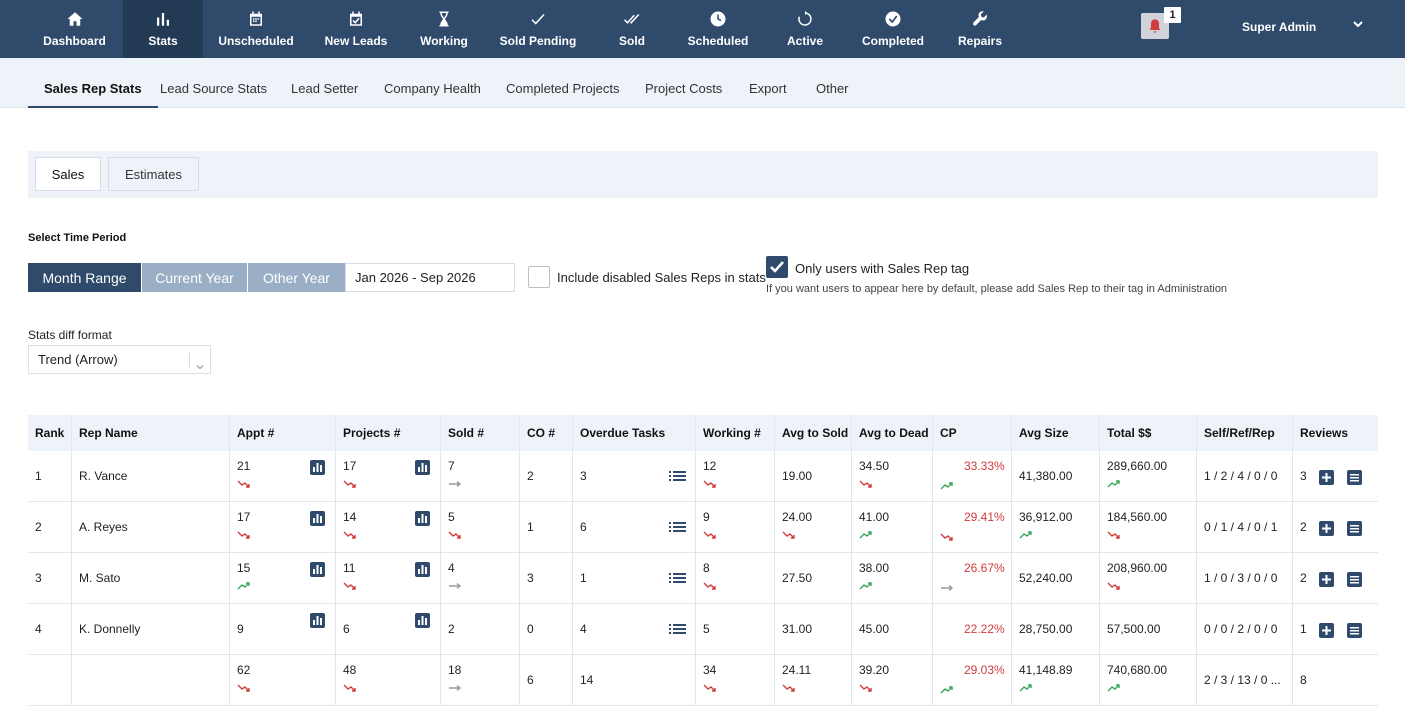  Describe the element at coordinates (1046, 476) in the screenshot. I see `cell-avg-size: 41,380.00` at that location.